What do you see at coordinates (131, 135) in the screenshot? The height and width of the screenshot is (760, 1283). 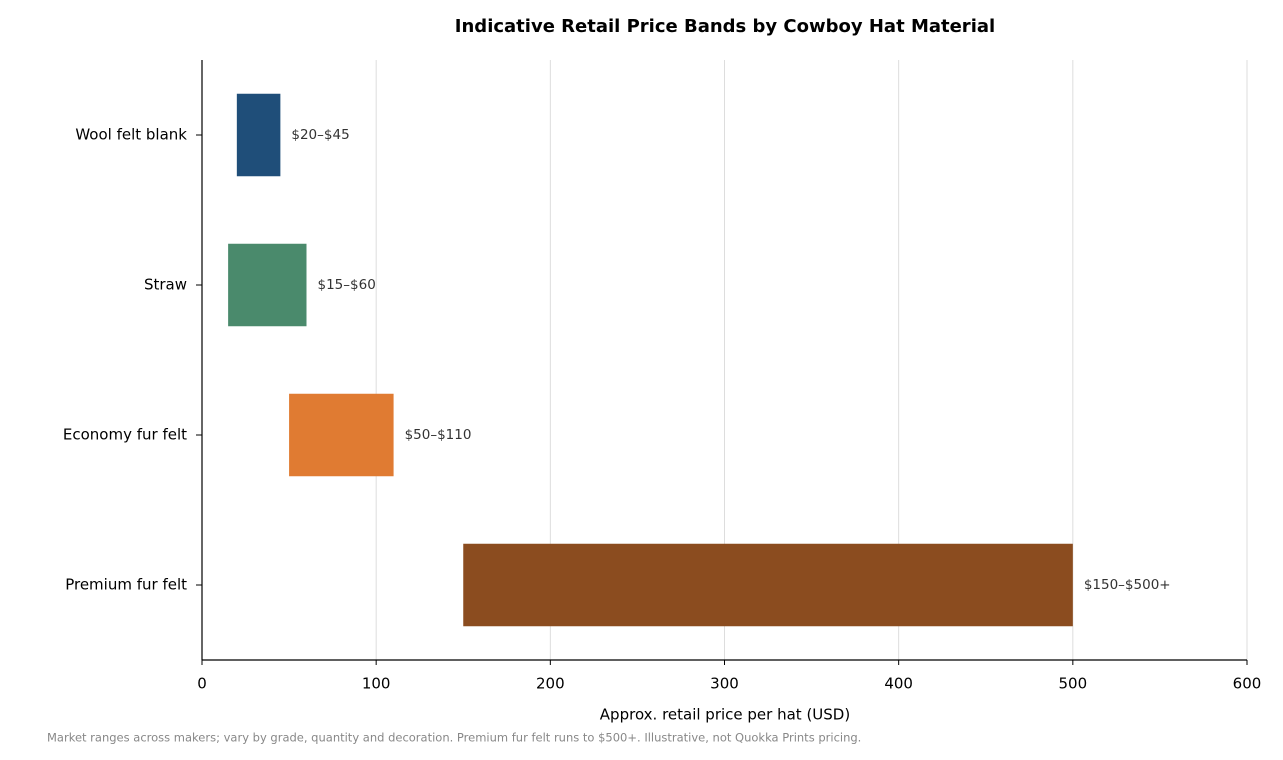 I see `y-tick-label: Wool felt blank` at bounding box center [131, 135].